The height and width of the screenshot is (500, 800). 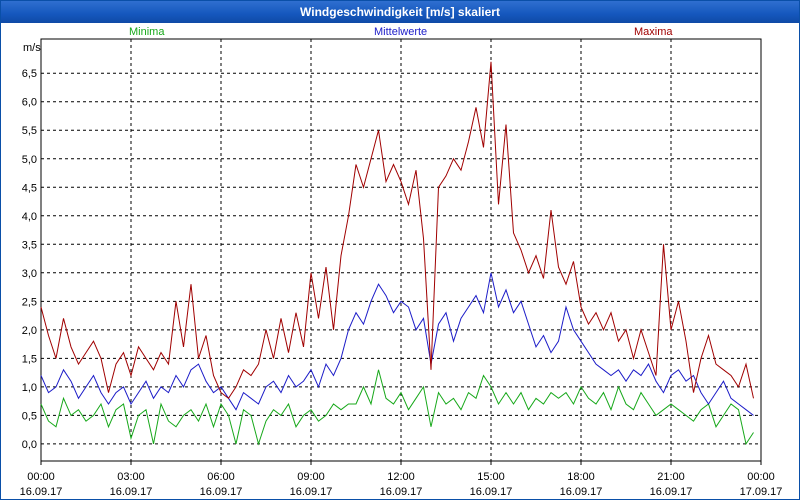 What do you see at coordinates (29, 359) in the screenshot?
I see `y-tick-label: 1,5` at bounding box center [29, 359].